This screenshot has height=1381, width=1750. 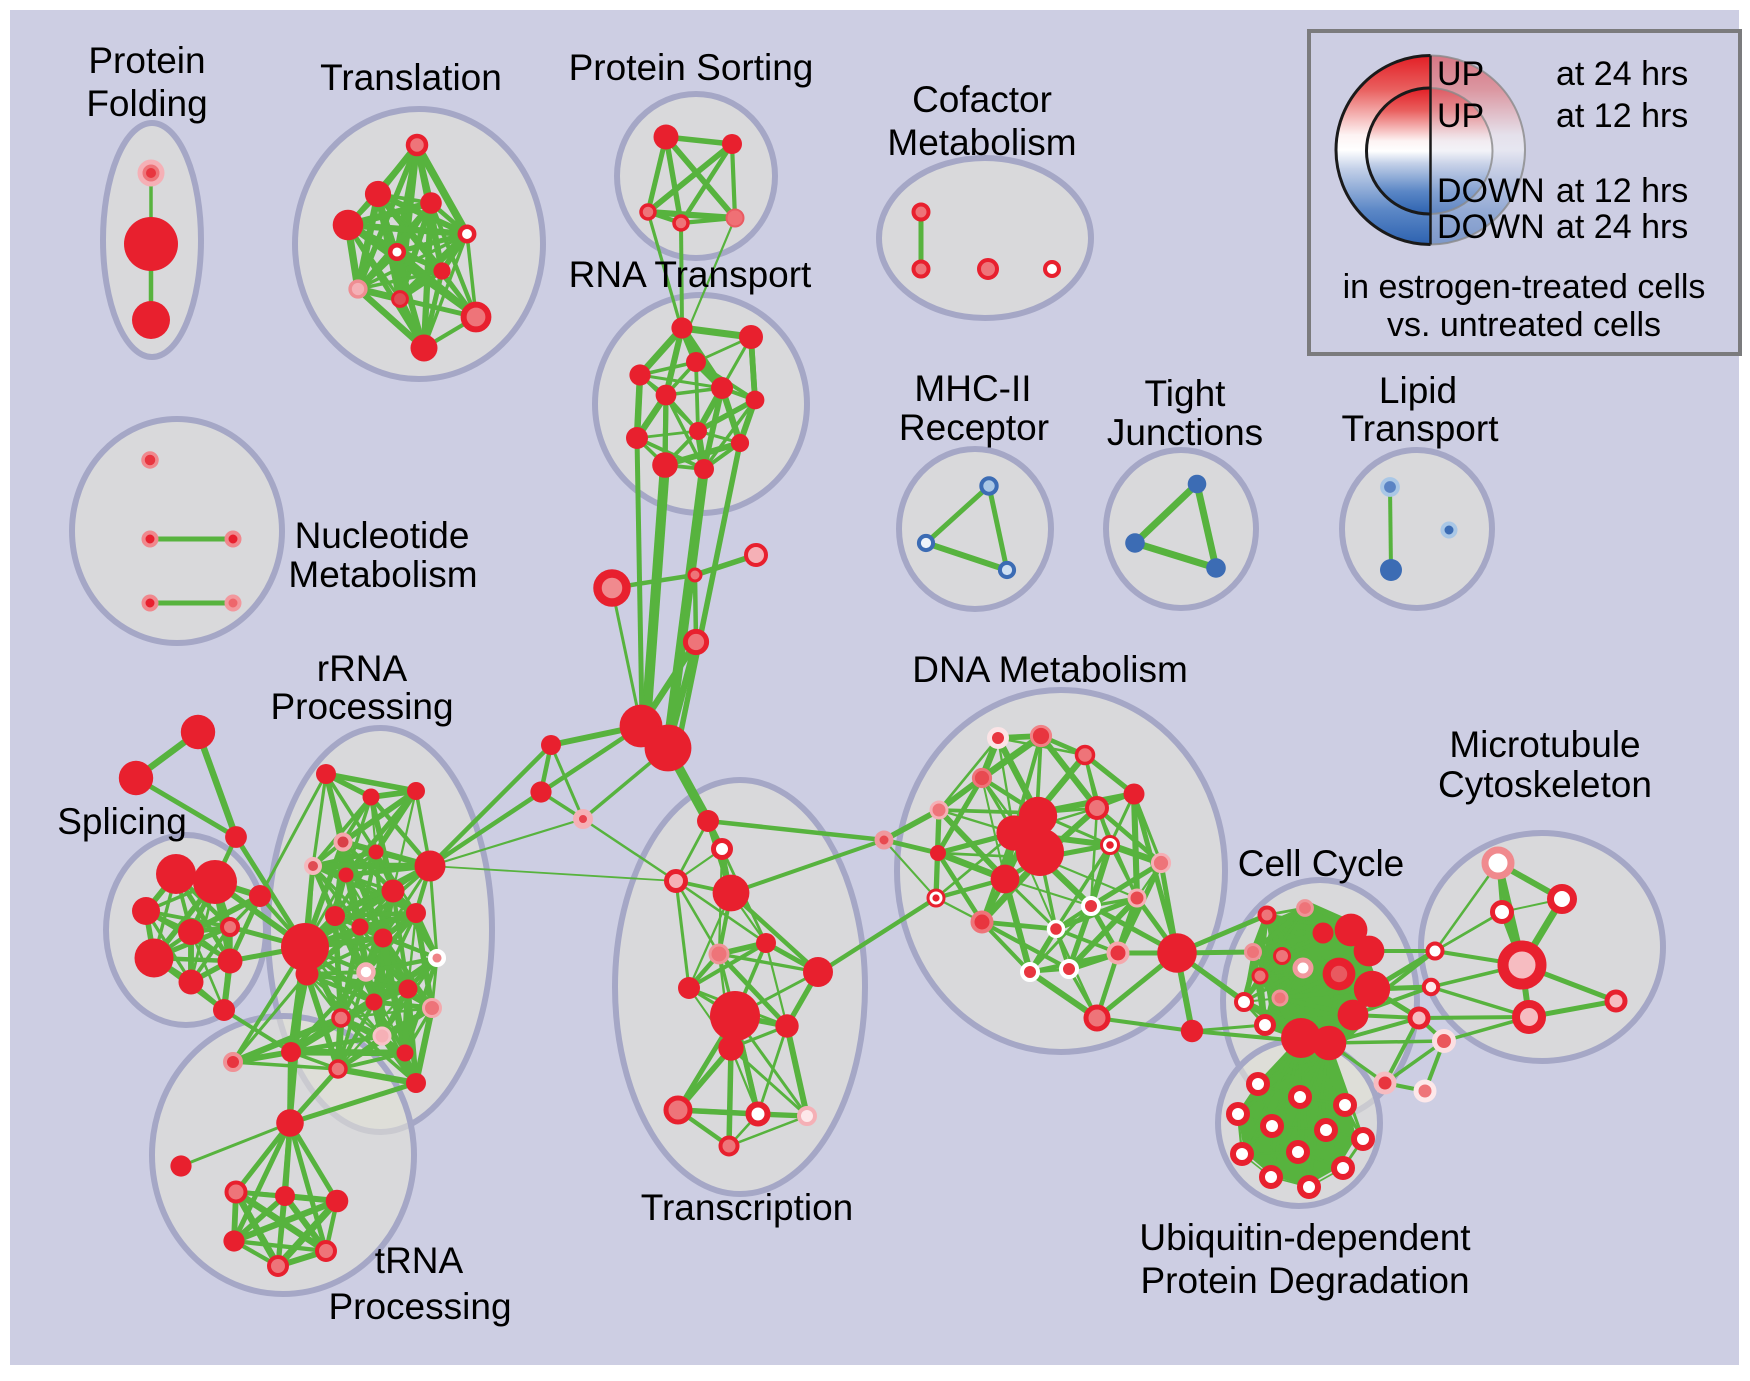 I want to click on svg-text: Translation, so click(x=411, y=77).